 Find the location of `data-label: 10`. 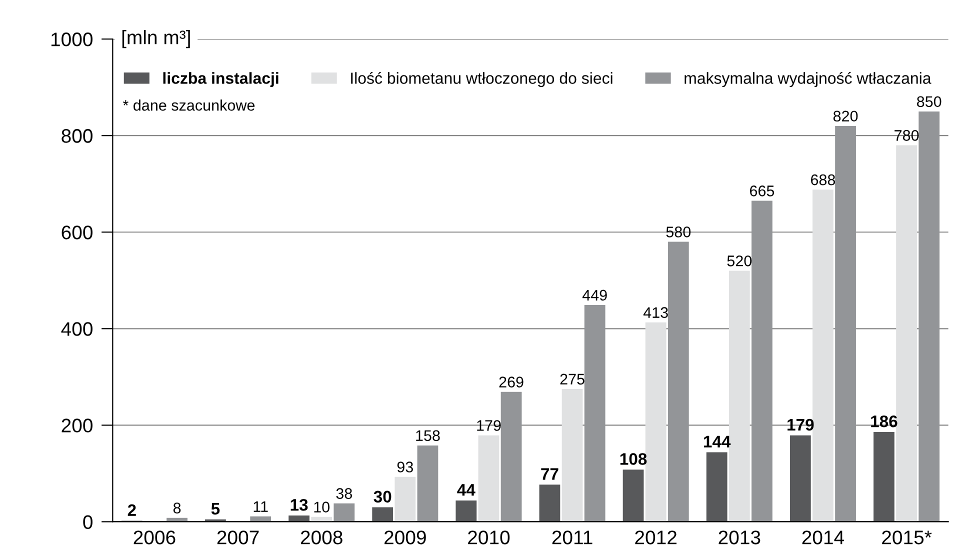

data-label: 10 is located at coordinates (322, 507).